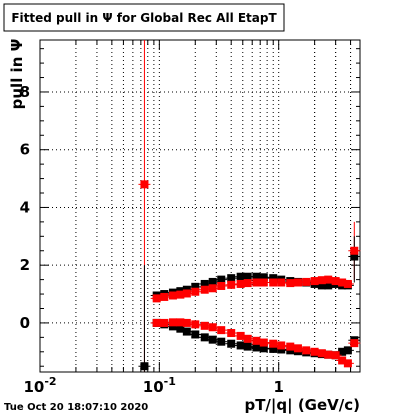  I want to click on x-tick-label: 10⁻², so click(39, 385).